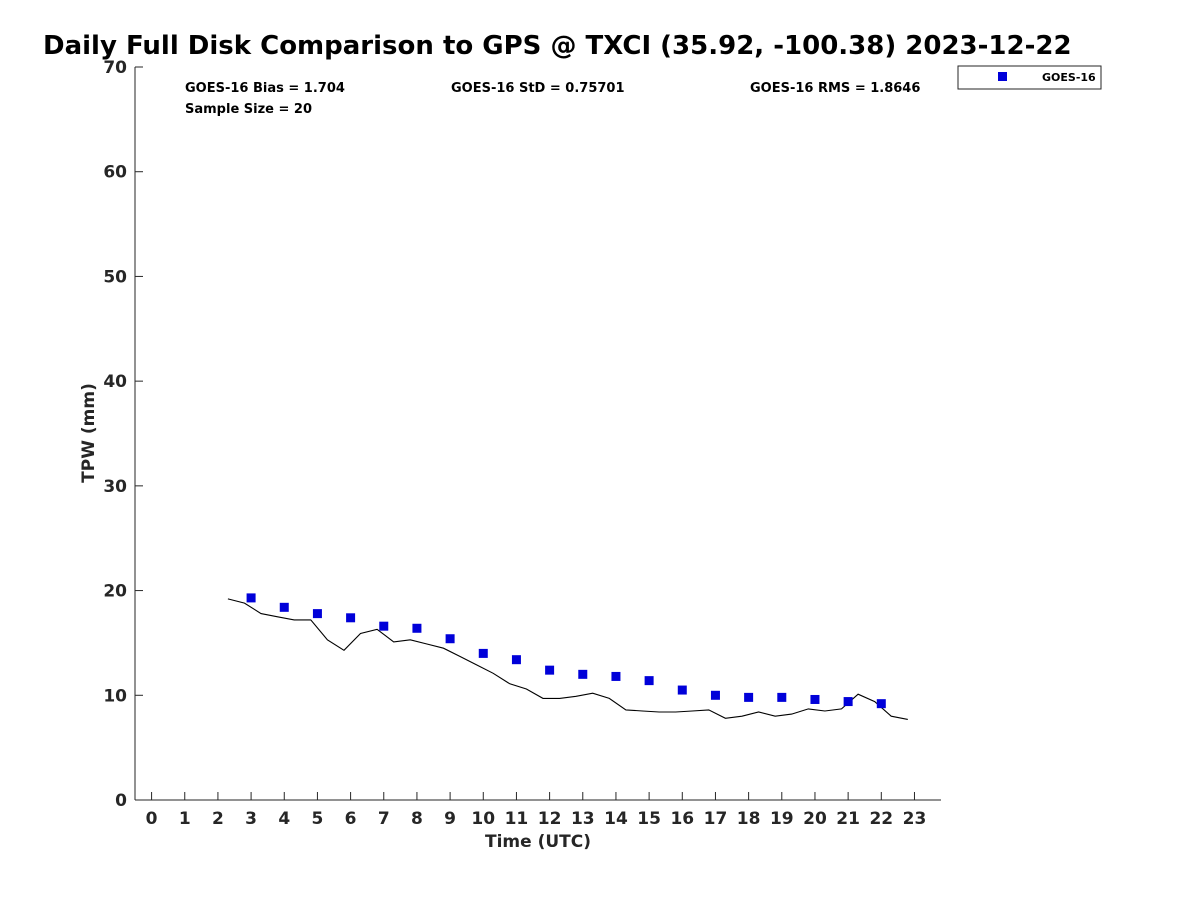 The height and width of the screenshot is (900, 1200). What do you see at coordinates (915, 819) in the screenshot?
I see `x-tick-label: 23` at bounding box center [915, 819].